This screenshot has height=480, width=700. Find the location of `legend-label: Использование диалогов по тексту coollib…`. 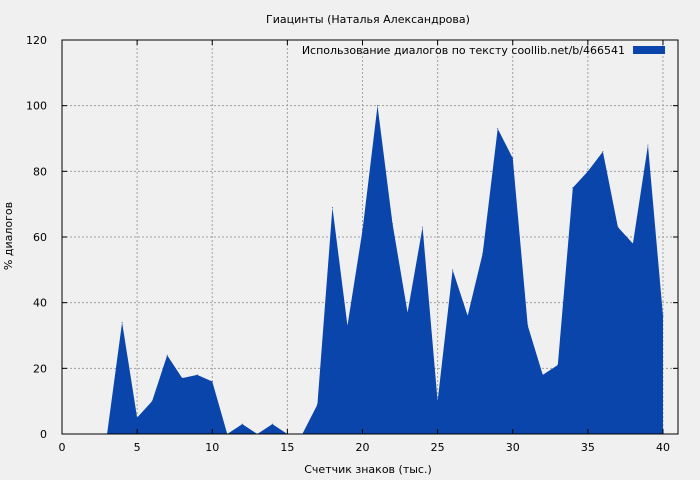

legend-label: Использование диалогов по тексту coollib… is located at coordinates (463, 50).